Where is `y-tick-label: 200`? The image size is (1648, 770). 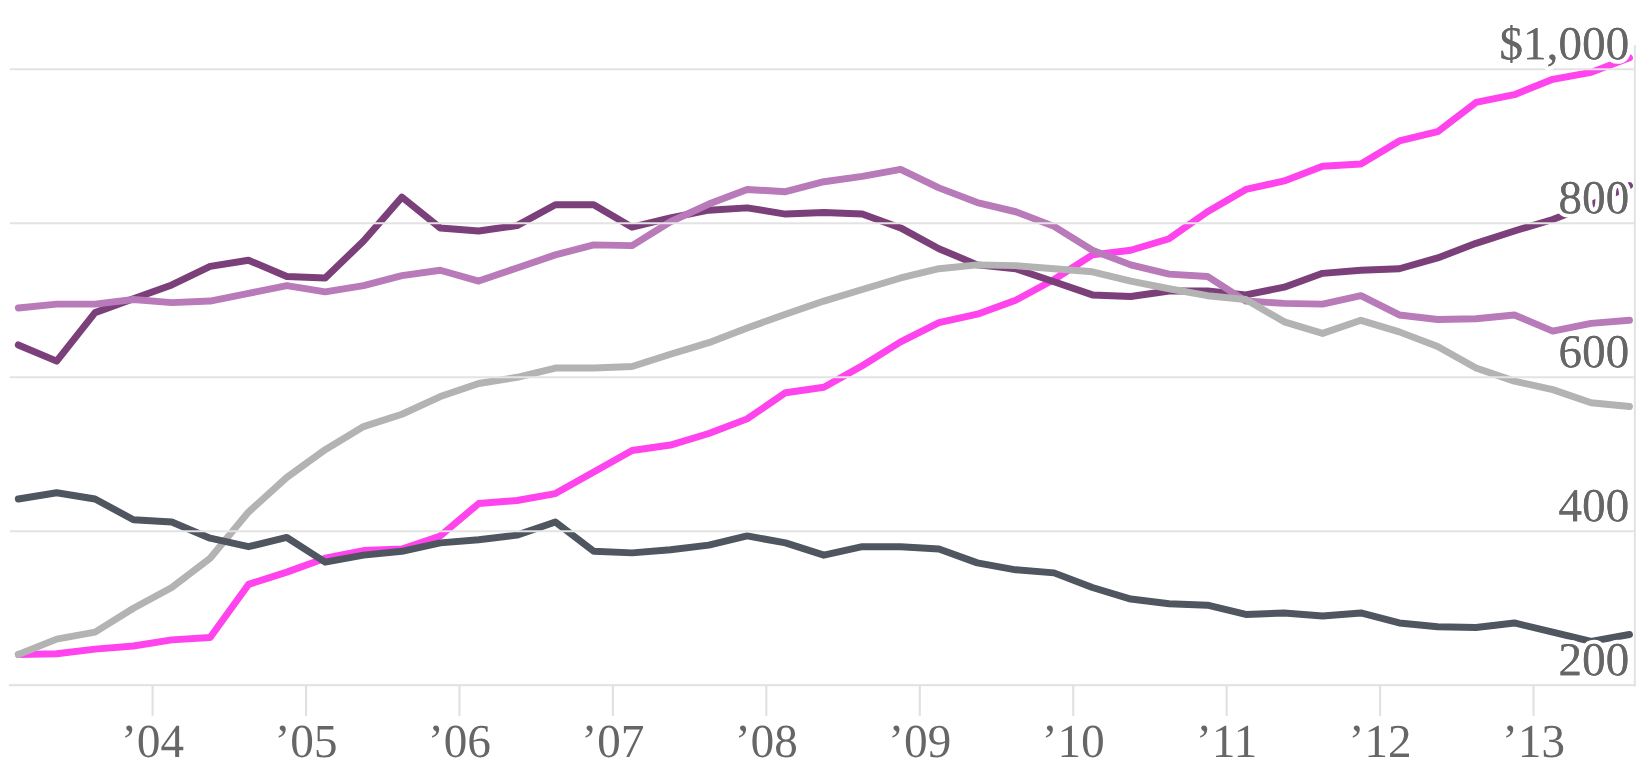
y-tick-label: 200 is located at coordinates (1594, 659).